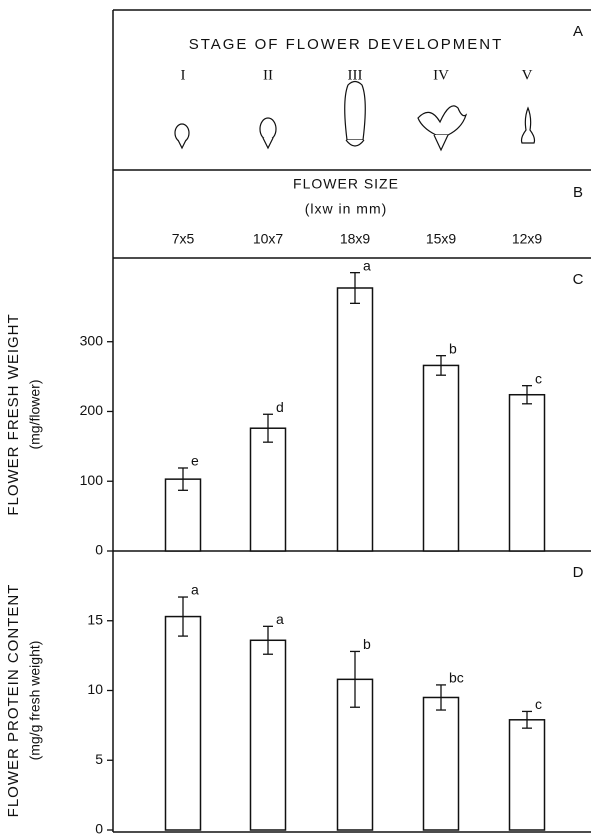 The image size is (591, 840). Describe the element at coordinates (92, 340) in the screenshot. I see `y-tick-label: 300` at that location.